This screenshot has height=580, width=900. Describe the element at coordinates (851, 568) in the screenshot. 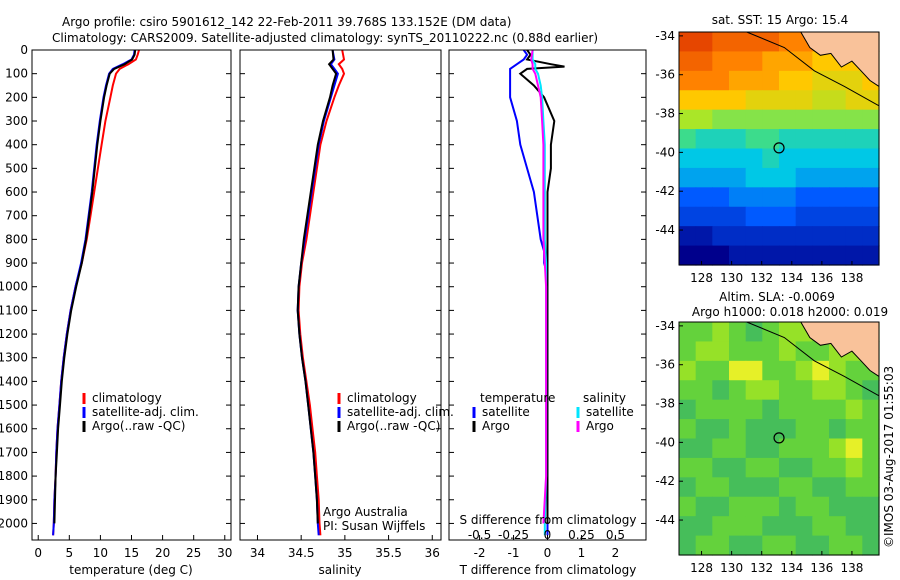

I see `sla-map-xtick-label-5: 138` at that location.